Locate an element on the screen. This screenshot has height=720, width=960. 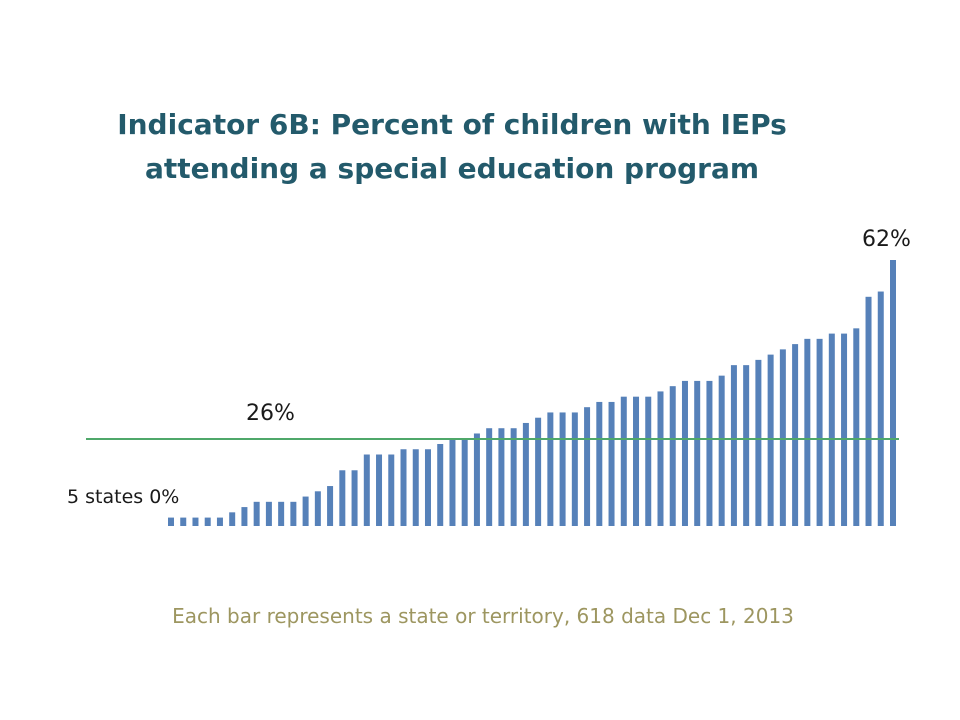
reference-line-label: 26% is located at coordinates (270, 413).